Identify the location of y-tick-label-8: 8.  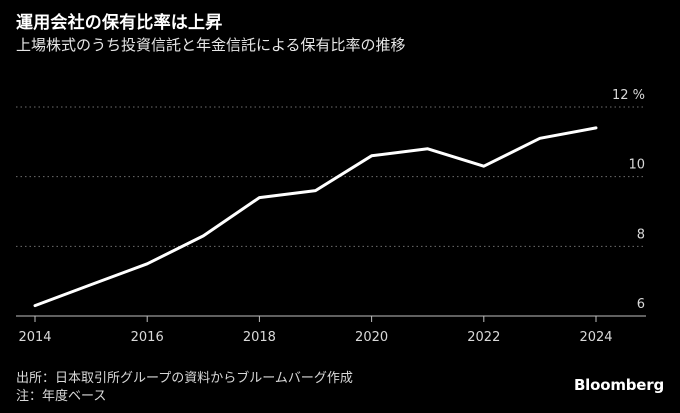
(641, 234).